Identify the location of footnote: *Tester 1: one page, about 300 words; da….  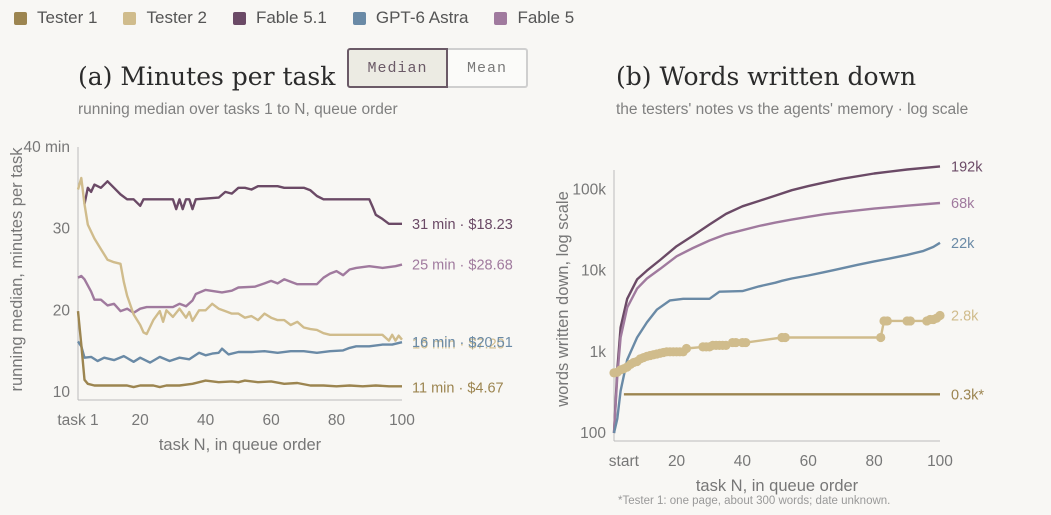
(754, 501).